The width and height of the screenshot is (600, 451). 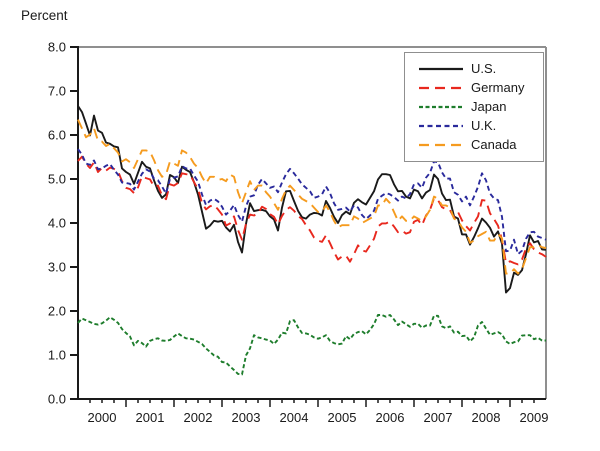 What do you see at coordinates (57, 47) in the screenshot?
I see `y-tick-label: 8.0` at bounding box center [57, 47].